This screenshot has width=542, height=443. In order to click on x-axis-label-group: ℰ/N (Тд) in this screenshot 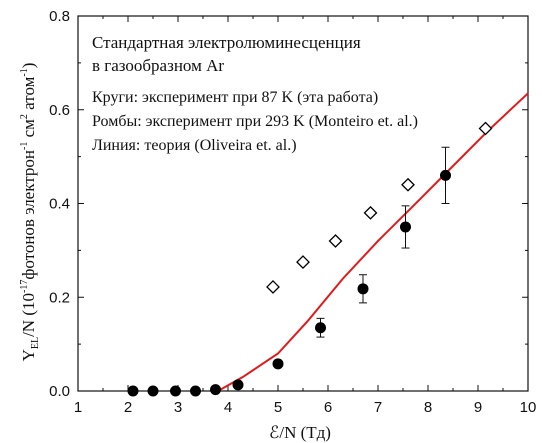, I will do `click(300, 432)`.